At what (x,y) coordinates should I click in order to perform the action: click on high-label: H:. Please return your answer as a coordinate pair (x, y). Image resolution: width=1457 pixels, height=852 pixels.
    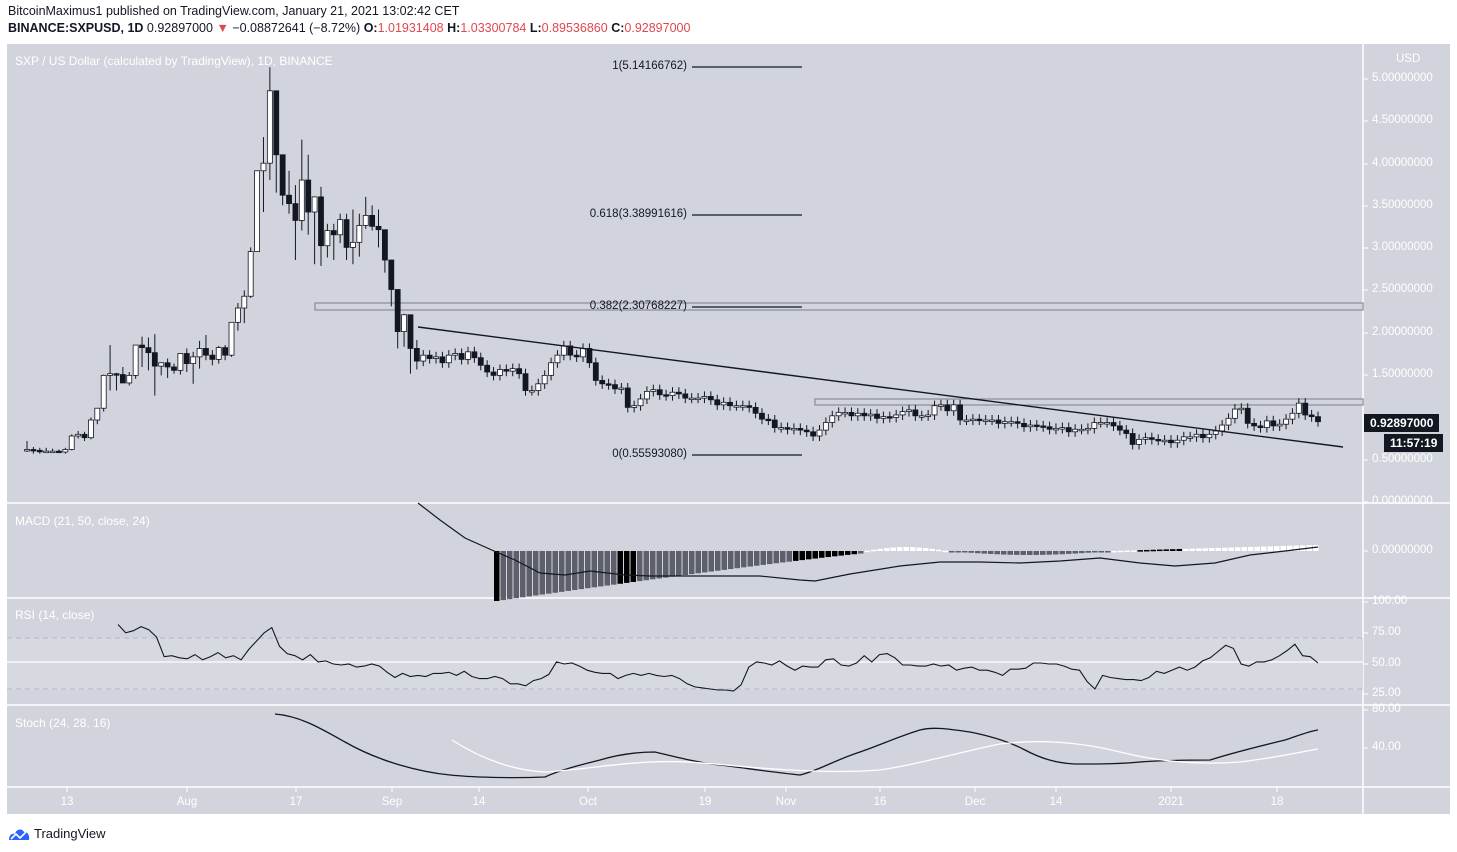
    Looking at the image, I should click on (454, 28).